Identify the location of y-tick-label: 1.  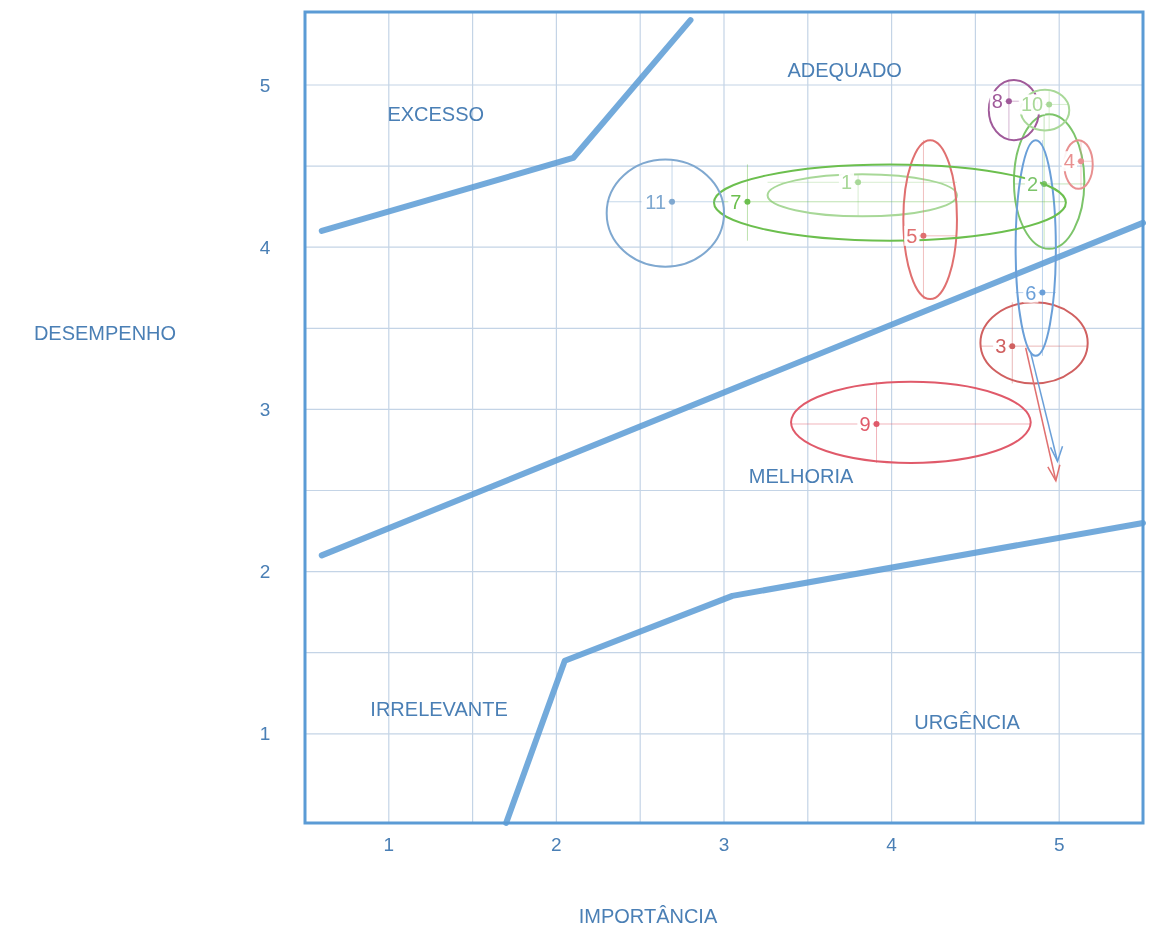
(265, 734).